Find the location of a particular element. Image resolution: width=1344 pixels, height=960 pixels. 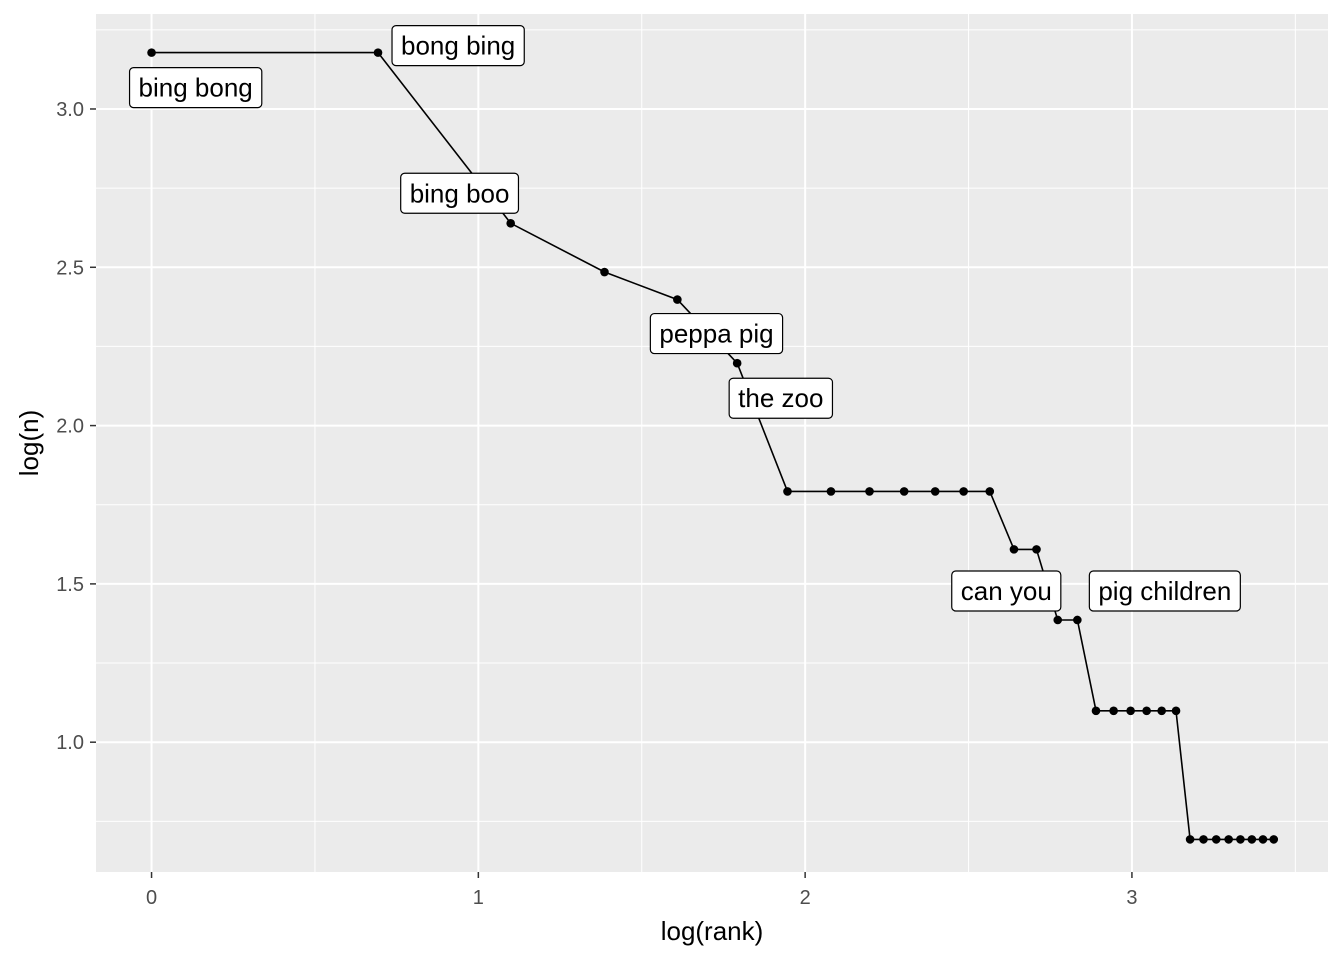

point-label-text: peppa pig is located at coordinates (716, 334).